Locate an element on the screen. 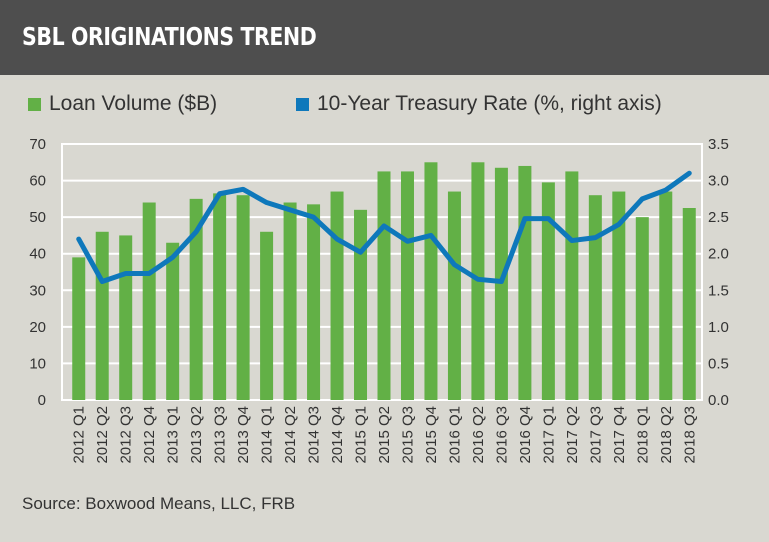 The width and height of the screenshot is (769, 542). bar-2018-q3 is located at coordinates (689, 304).